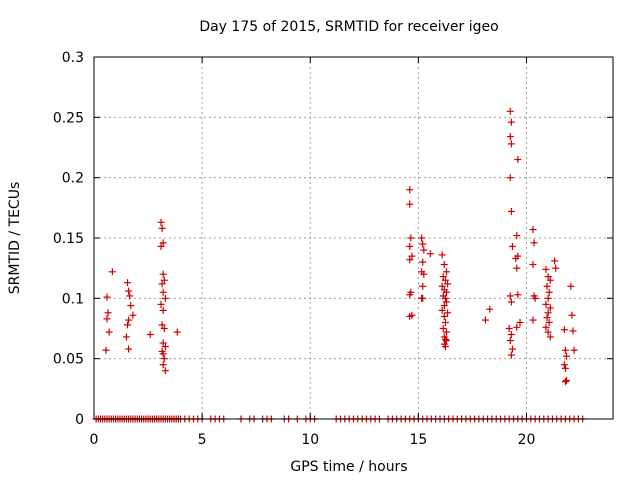 This screenshot has height=480, width=640. What do you see at coordinates (68, 360) in the screenshot?
I see `y-tick-label: 0.05` at bounding box center [68, 360].